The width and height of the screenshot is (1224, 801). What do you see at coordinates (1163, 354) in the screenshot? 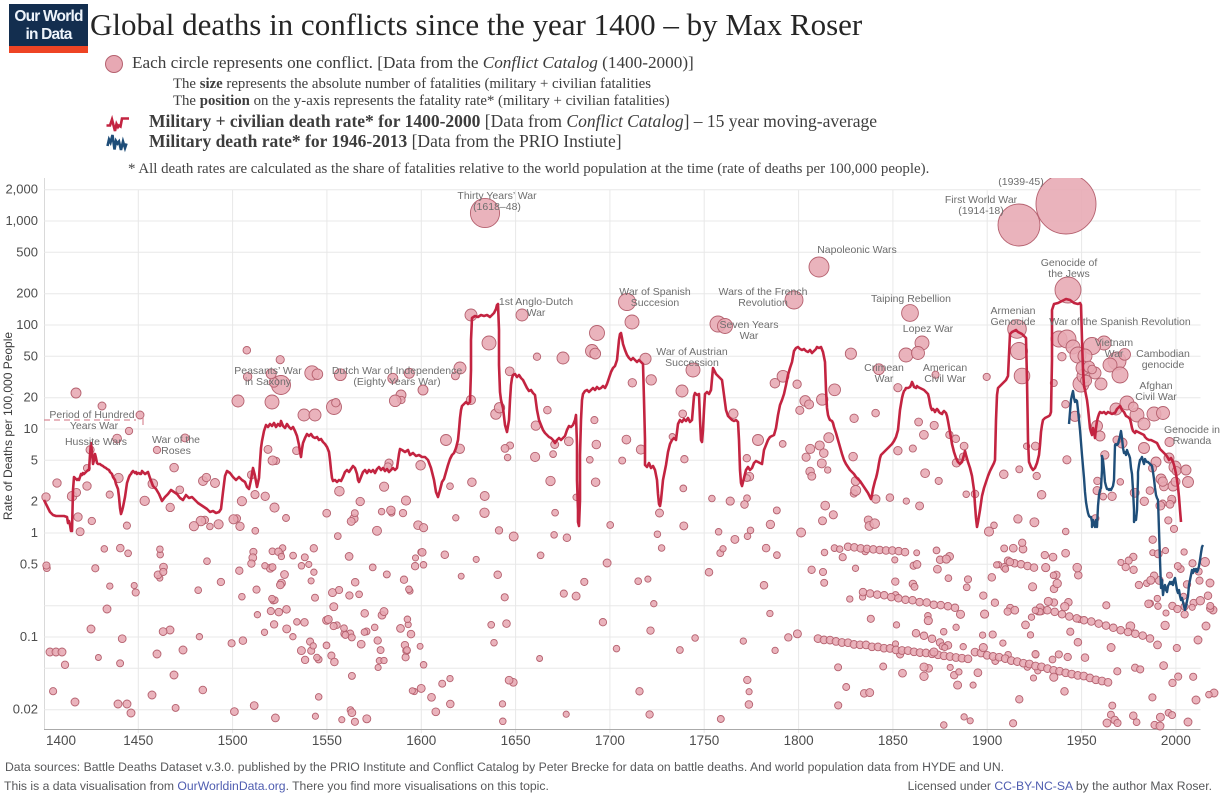
I see `svg-text: Cambodian` at bounding box center [1163, 354].